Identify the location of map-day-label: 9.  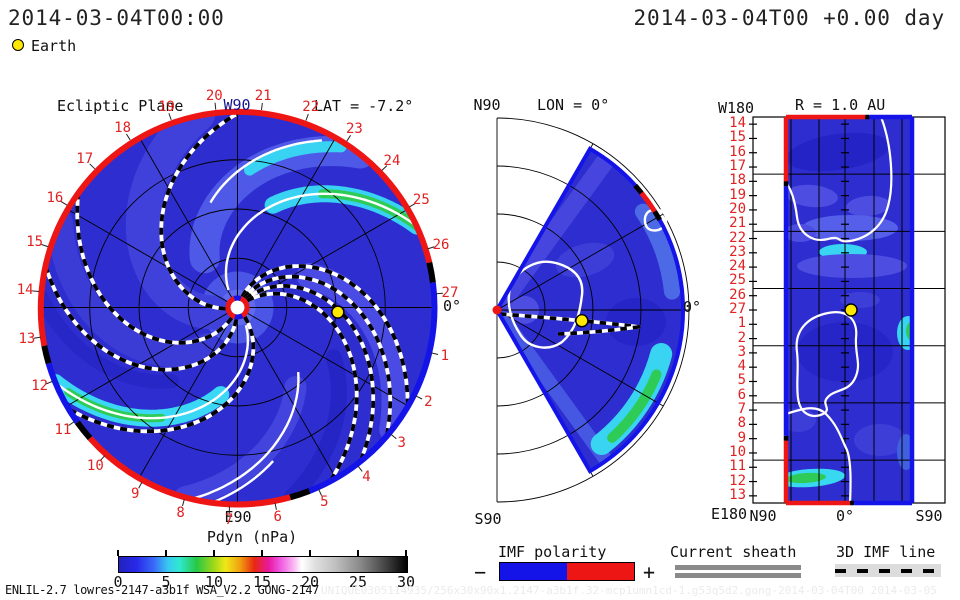
(741, 437).